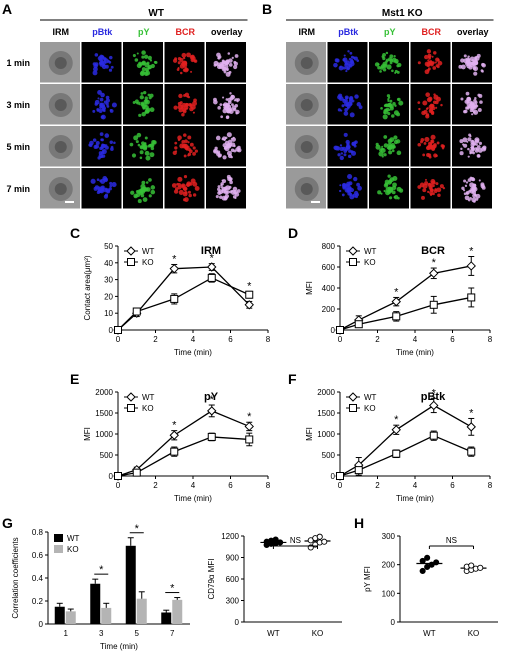 The width and height of the screenshot is (520, 662). Describe the element at coordinates (73, 538) in the screenshot. I see `legend-label: WT` at that location.